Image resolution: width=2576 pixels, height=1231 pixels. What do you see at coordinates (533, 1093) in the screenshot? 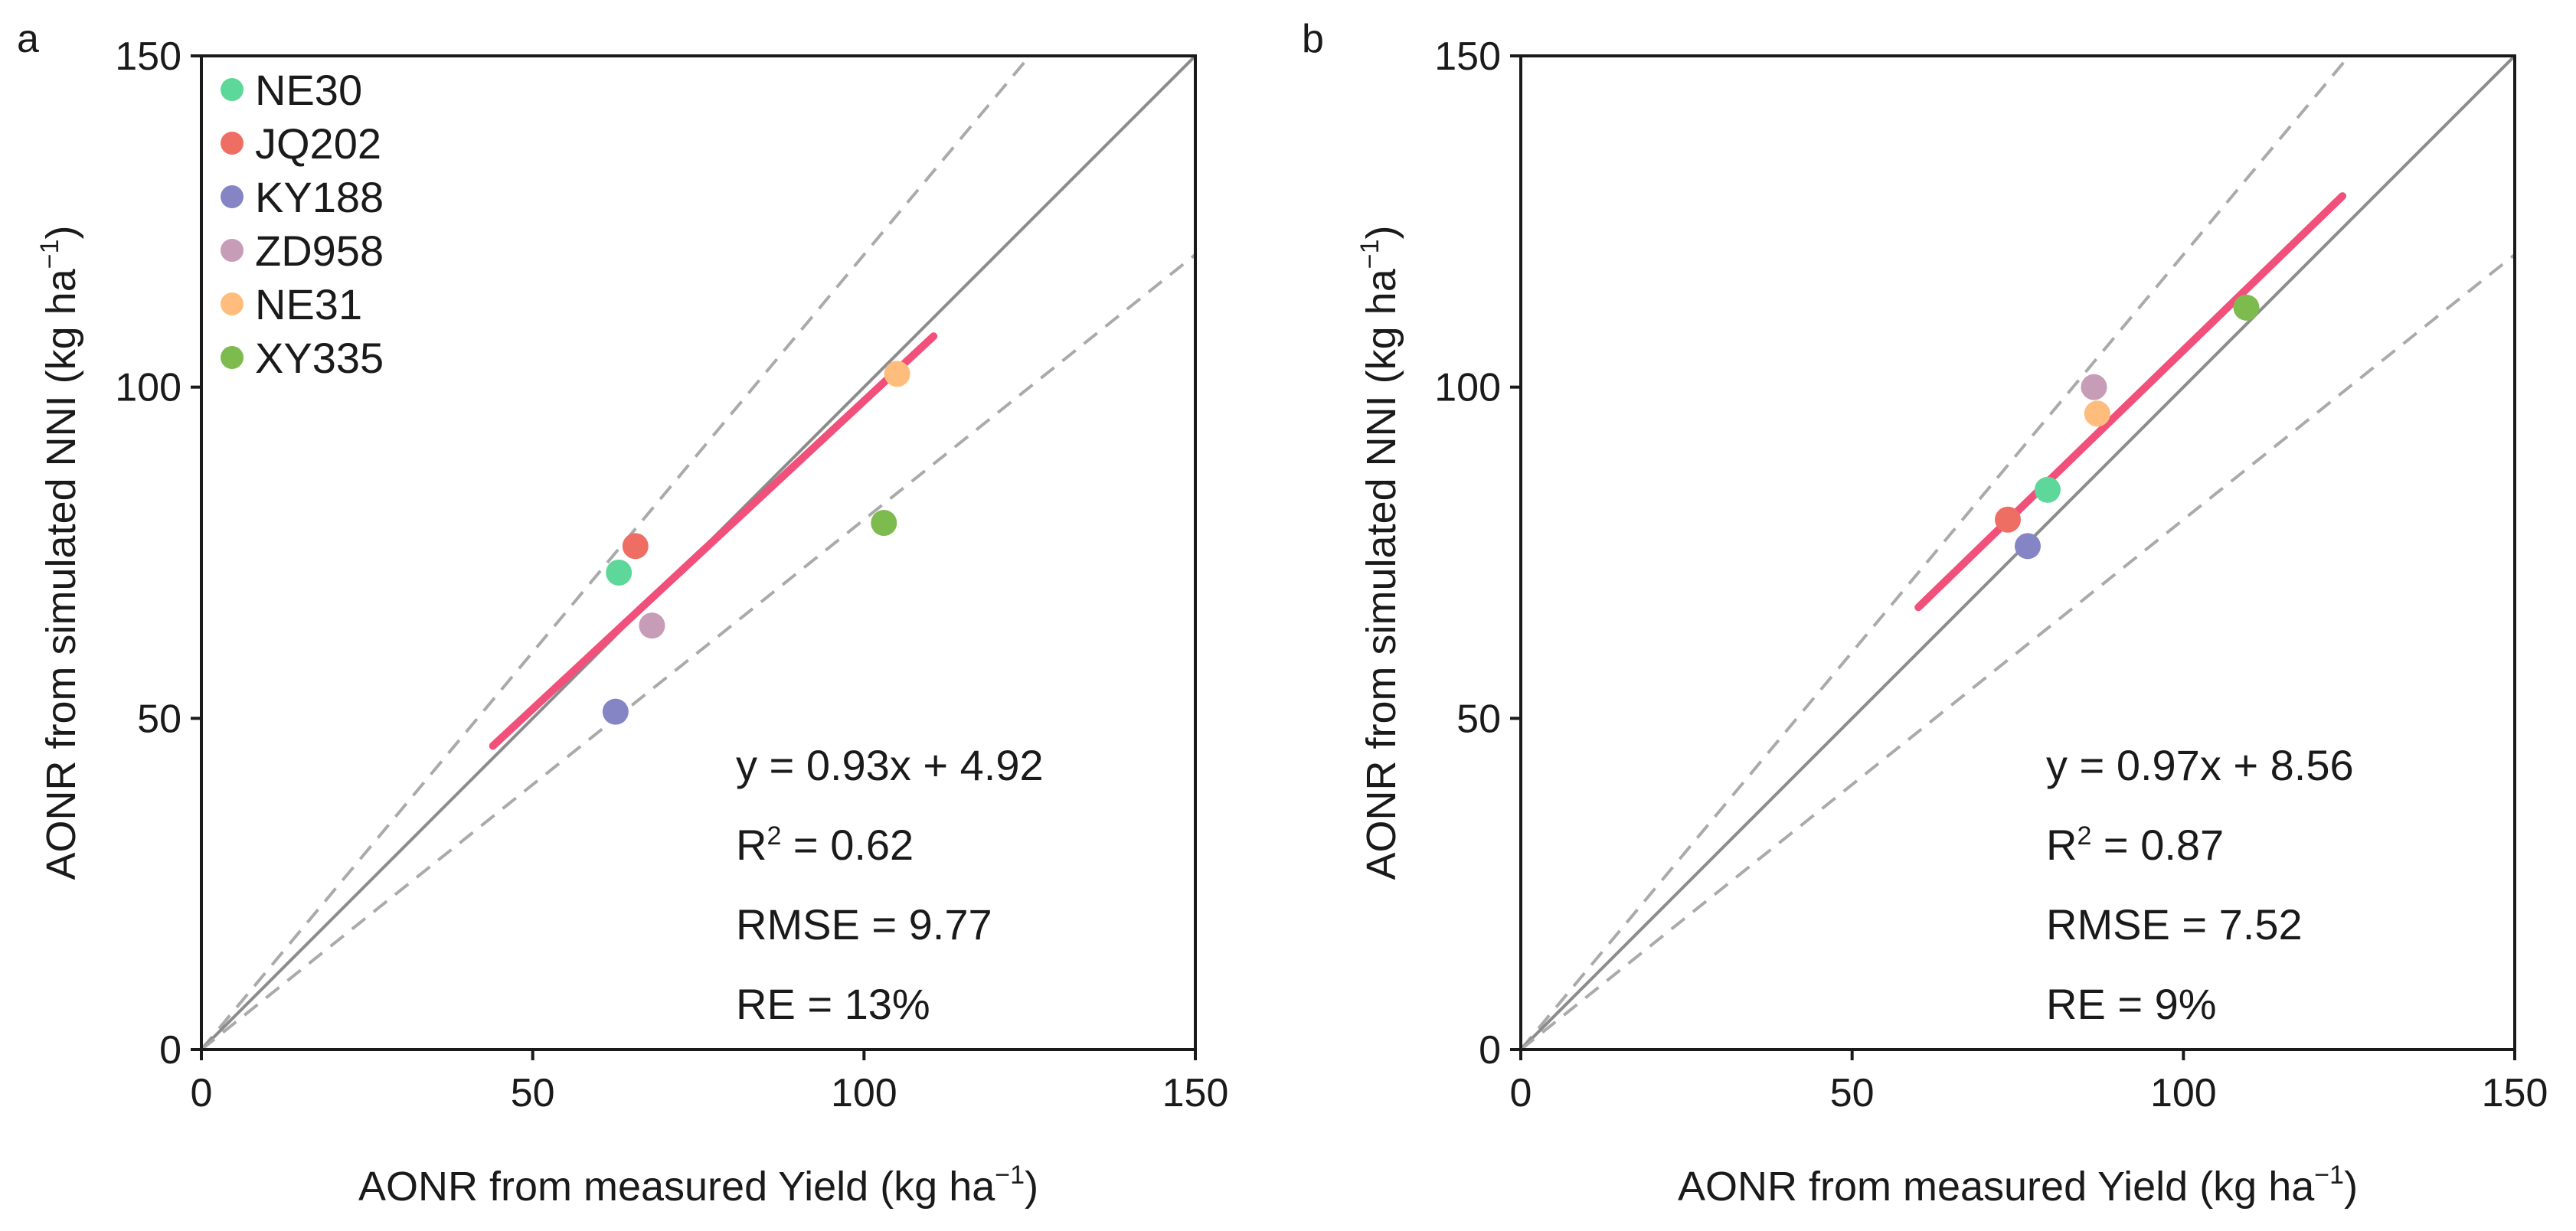
I see `panel-a-x-tick-label: 50` at bounding box center [533, 1093].